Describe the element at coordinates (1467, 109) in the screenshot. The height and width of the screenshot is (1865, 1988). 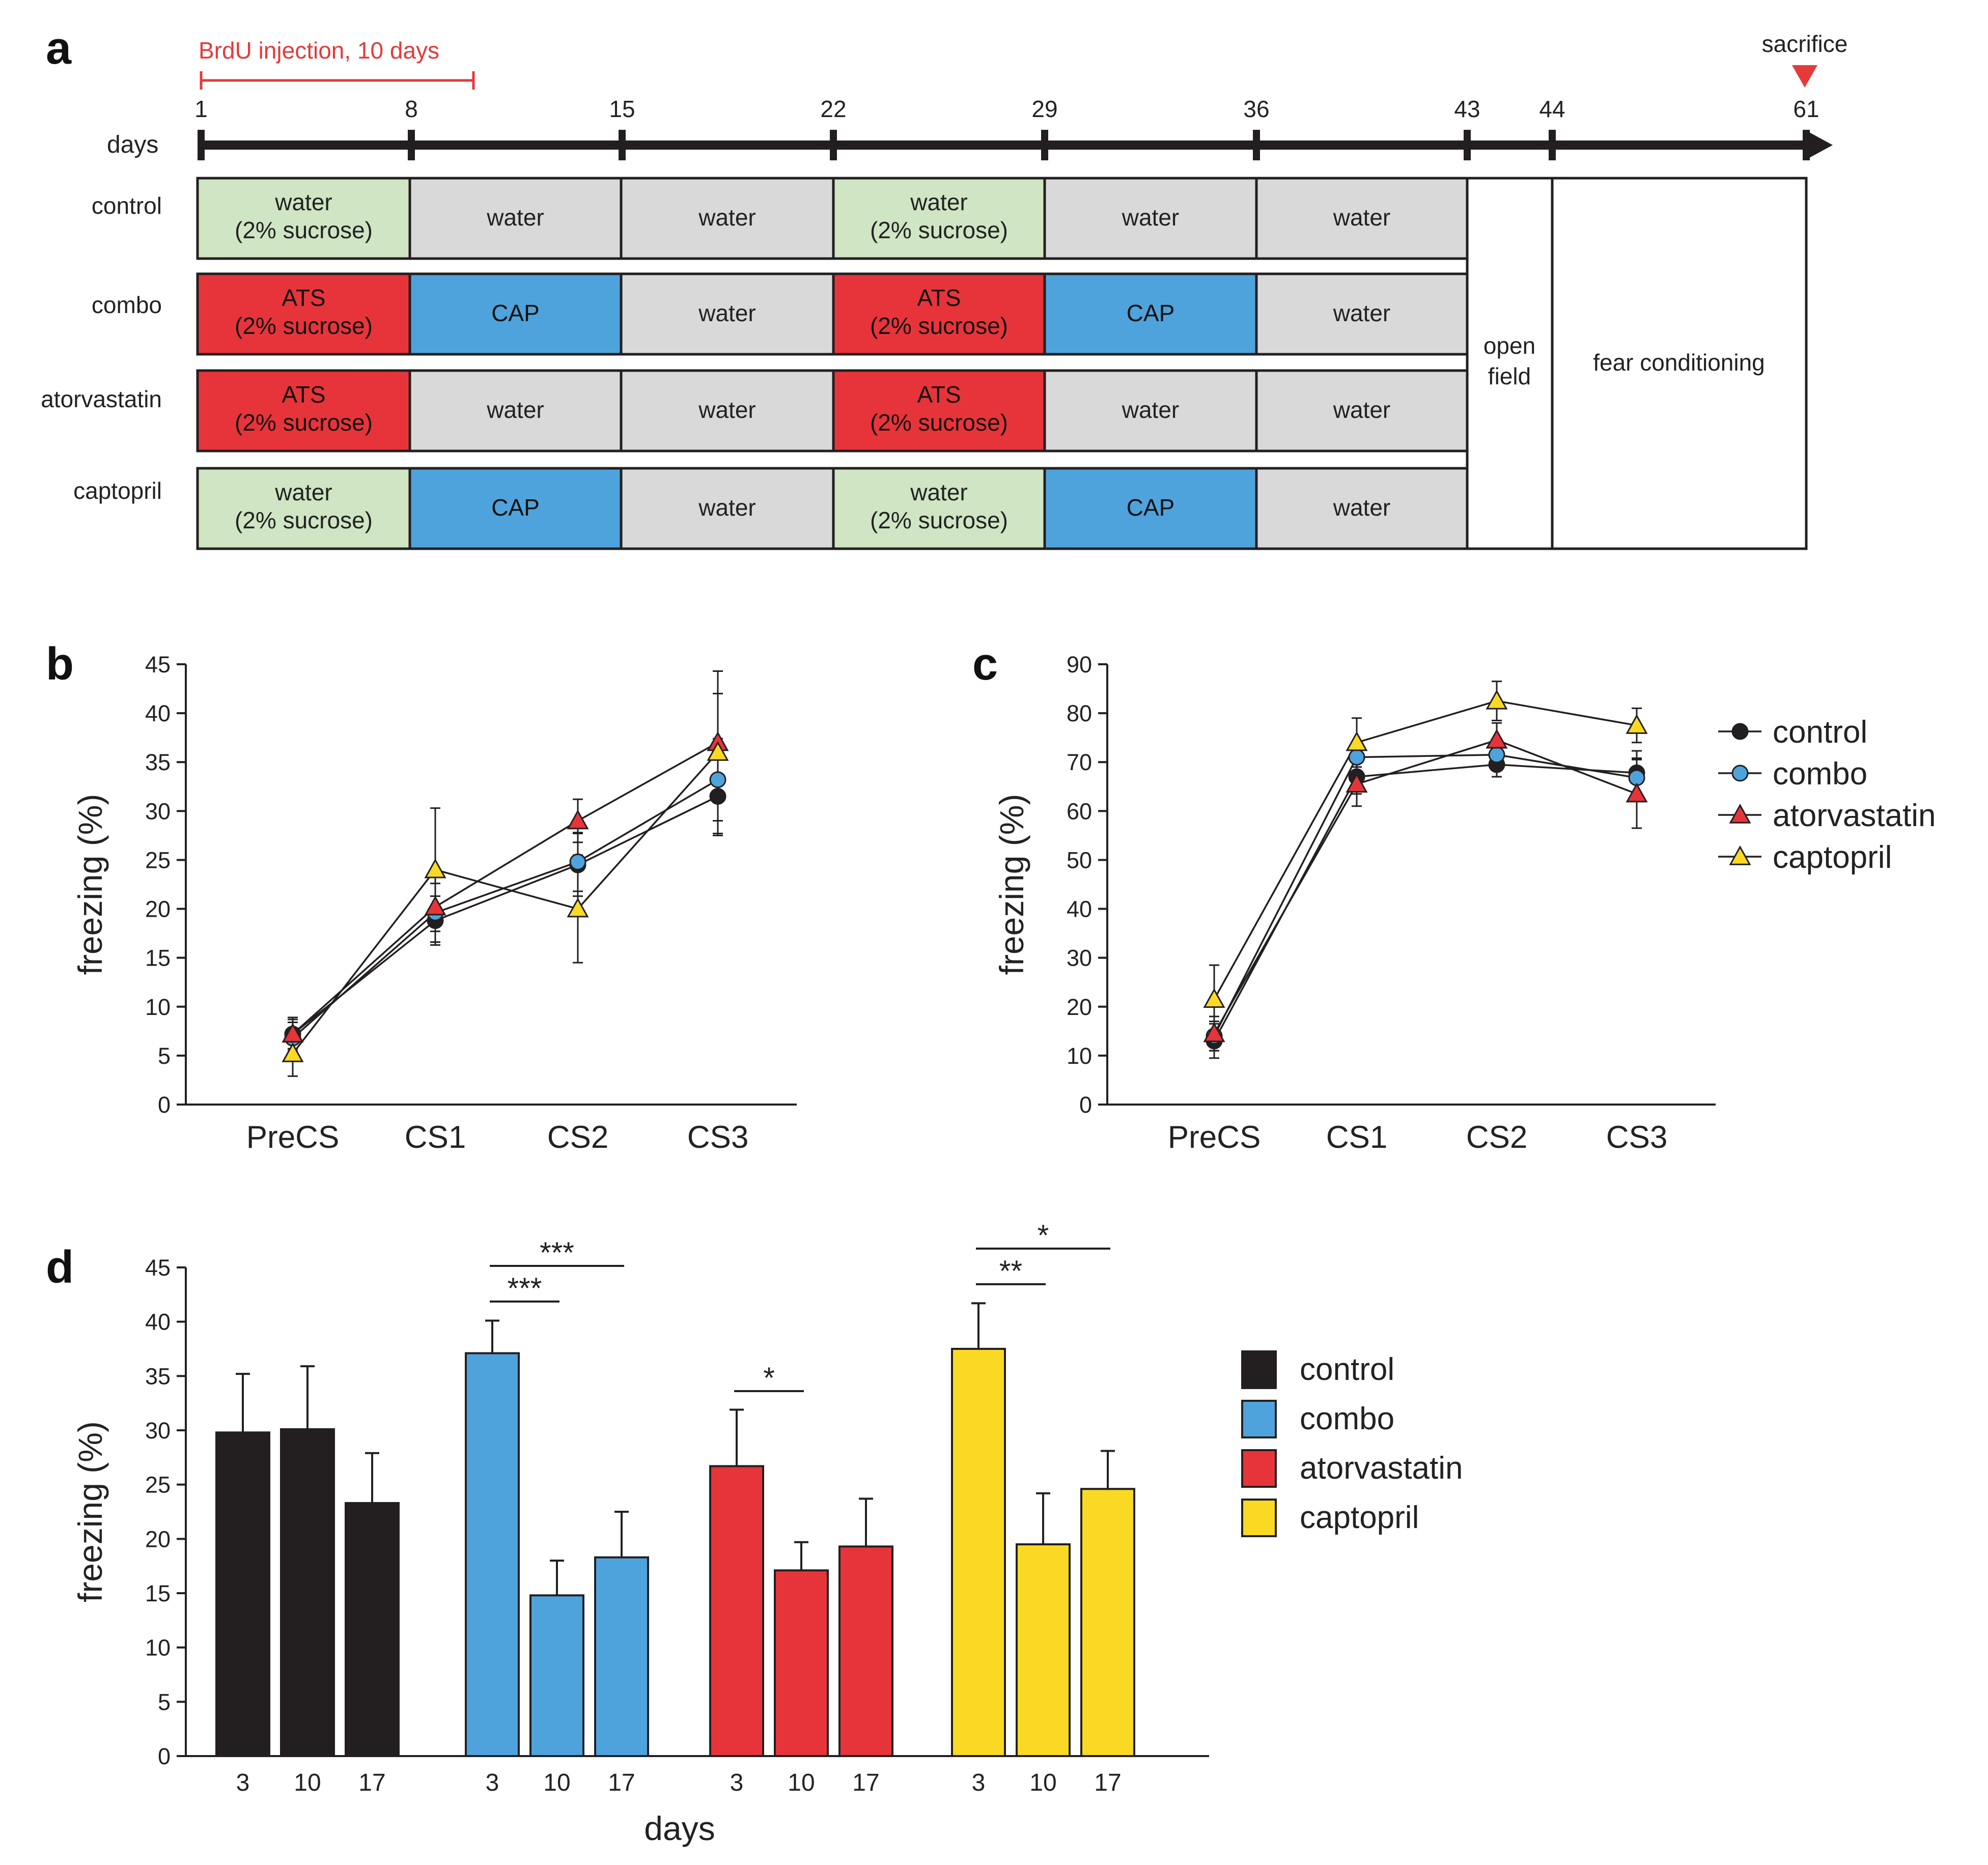
I see `timeline-tick-label: 43` at that location.